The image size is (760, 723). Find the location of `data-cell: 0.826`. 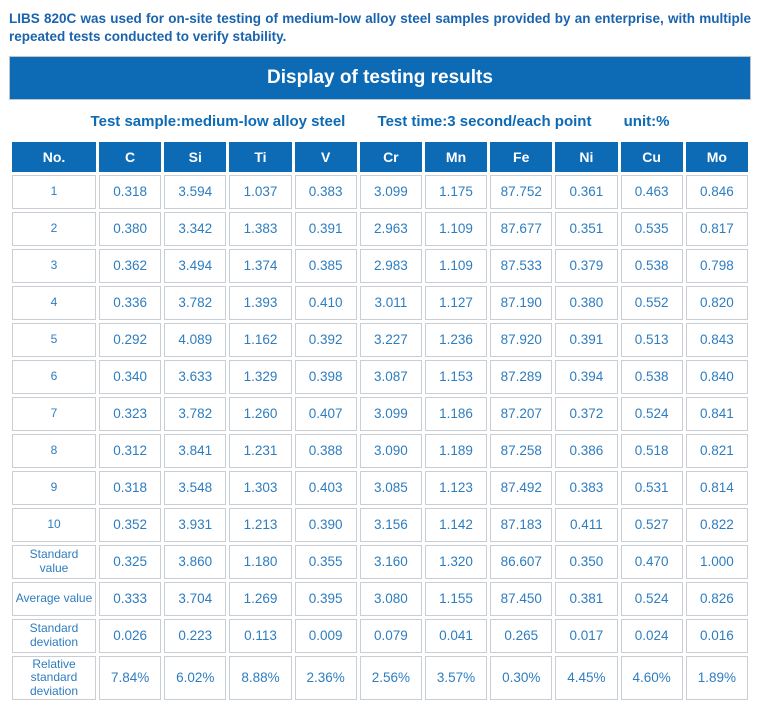

data-cell: 0.826 is located at coordinates (716, 598).